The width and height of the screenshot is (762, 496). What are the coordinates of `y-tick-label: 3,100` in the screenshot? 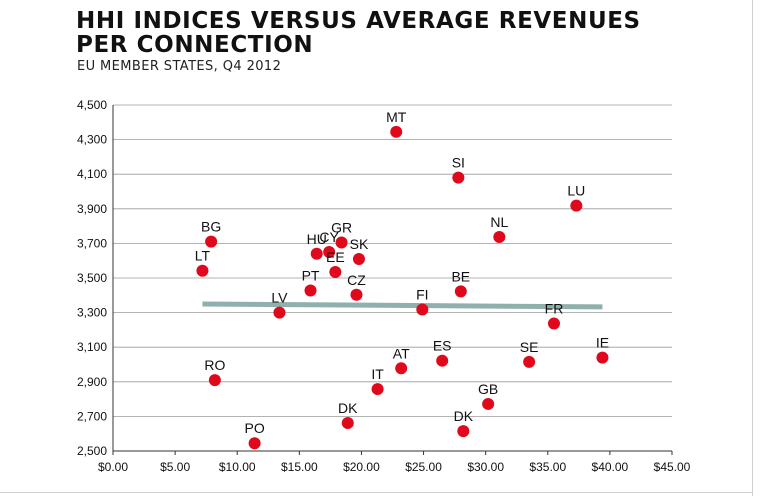 It's located at (92, 347).